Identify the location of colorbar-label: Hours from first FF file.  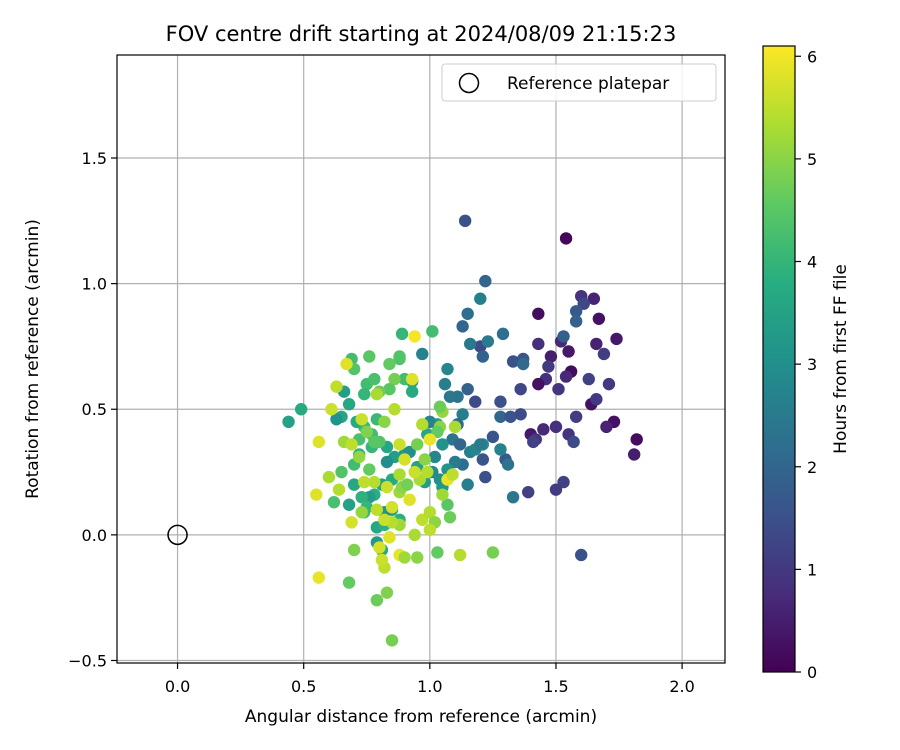
(841, 359).